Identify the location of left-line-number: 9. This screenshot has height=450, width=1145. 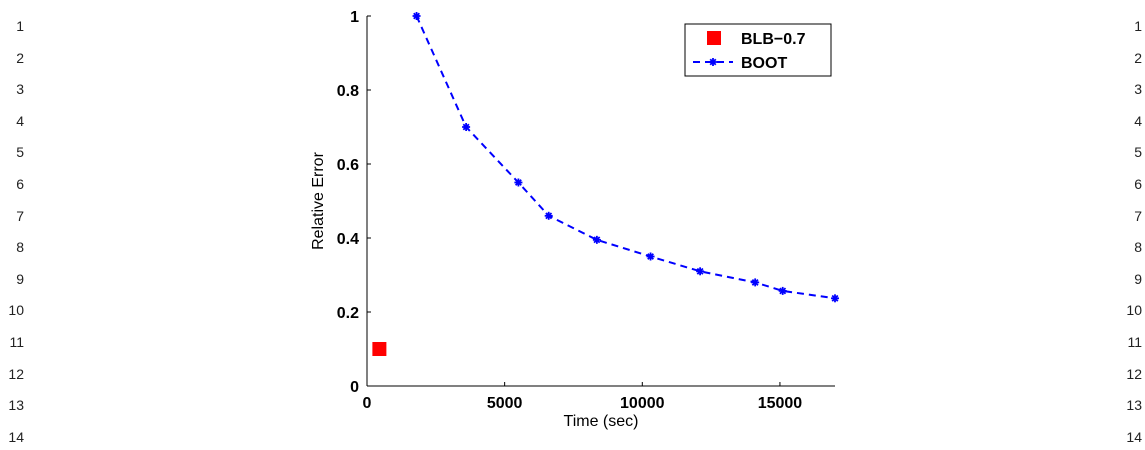
(20, 278).